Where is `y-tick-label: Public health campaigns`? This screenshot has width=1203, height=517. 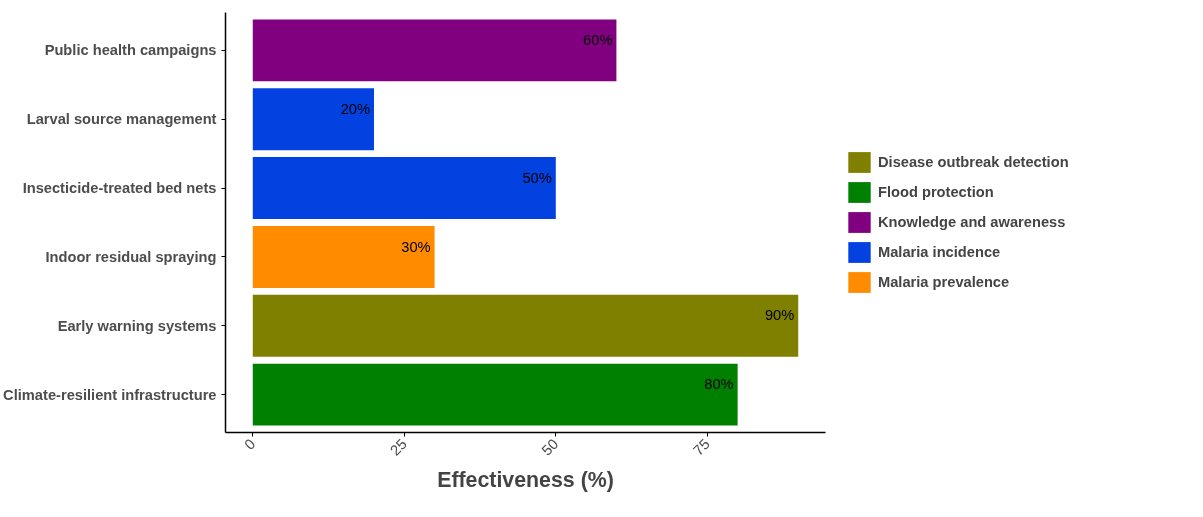
y-tick-label: Public health campaigns is located at coordinates (130, 50).